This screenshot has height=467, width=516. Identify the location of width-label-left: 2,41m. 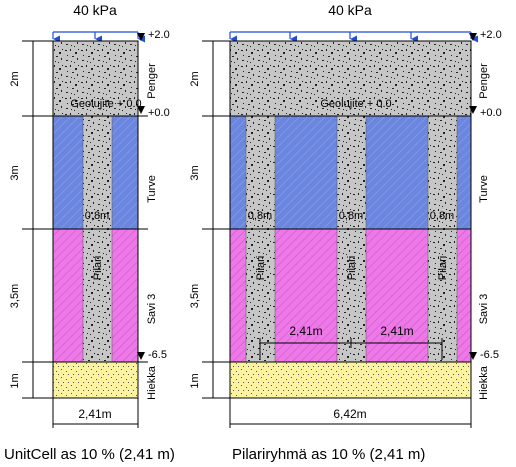
(94, 414).